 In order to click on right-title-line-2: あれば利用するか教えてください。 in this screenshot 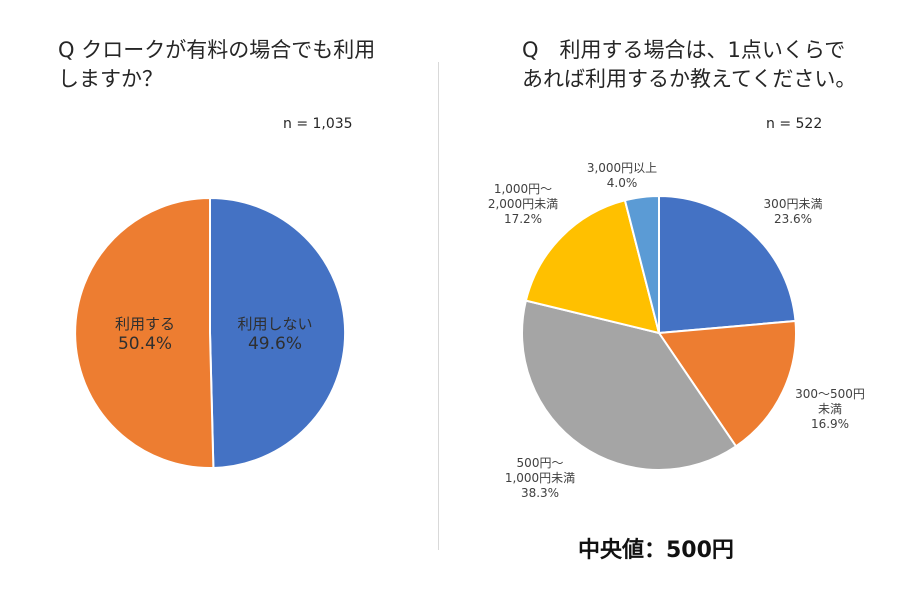, I will do `click(689, 79)`.